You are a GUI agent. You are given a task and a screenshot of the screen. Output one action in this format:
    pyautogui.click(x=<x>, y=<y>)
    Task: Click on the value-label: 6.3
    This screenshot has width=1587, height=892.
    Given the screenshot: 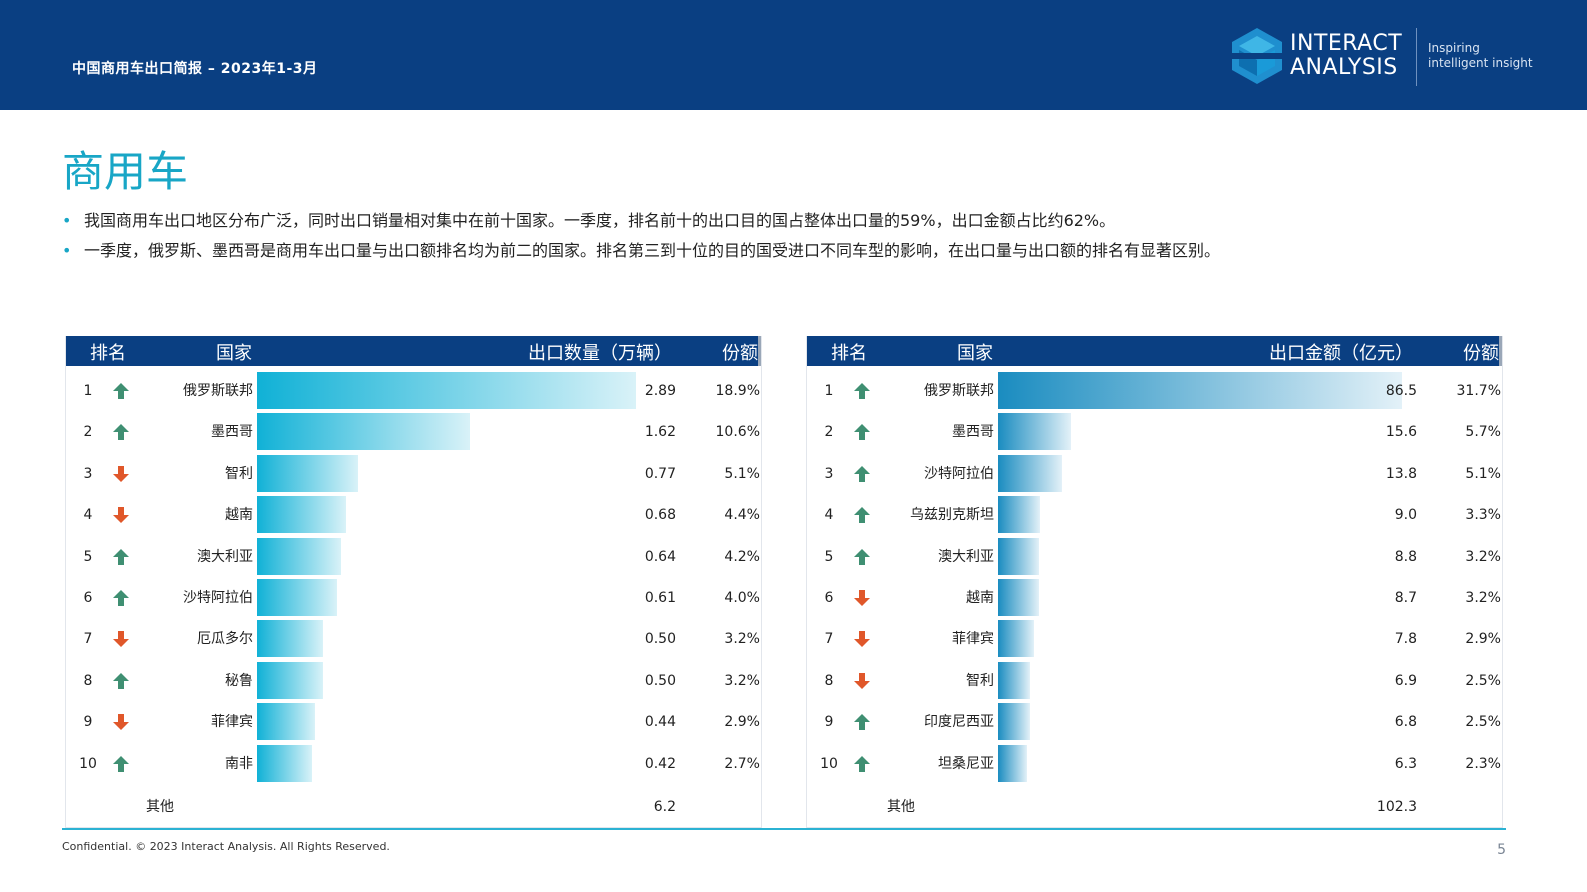 What is the action you would take?
    pyautogui.click(x=1405, y=763)
    